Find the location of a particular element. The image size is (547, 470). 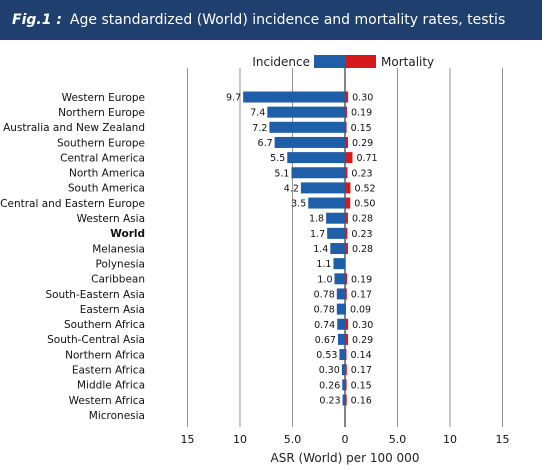

mortality-value-label: 0.50 is located at coordinates (364, 204).